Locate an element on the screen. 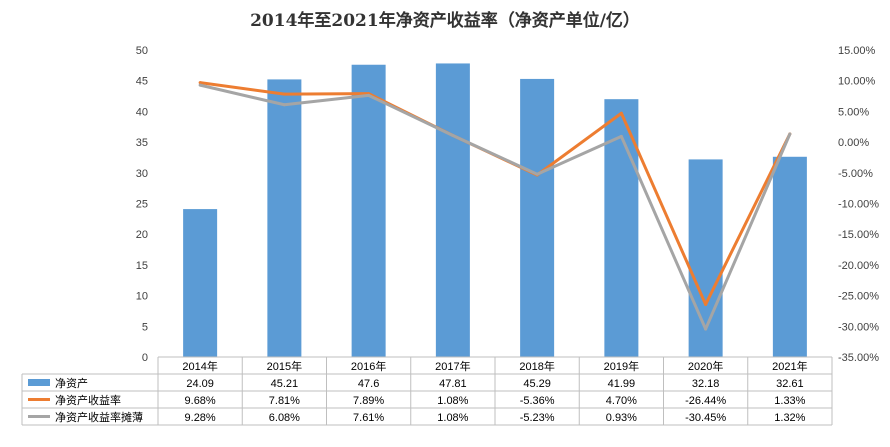 The width and height of the screenshot is (890, 447). x-tick-label: 2015年 is located at coordinates (284, 366).